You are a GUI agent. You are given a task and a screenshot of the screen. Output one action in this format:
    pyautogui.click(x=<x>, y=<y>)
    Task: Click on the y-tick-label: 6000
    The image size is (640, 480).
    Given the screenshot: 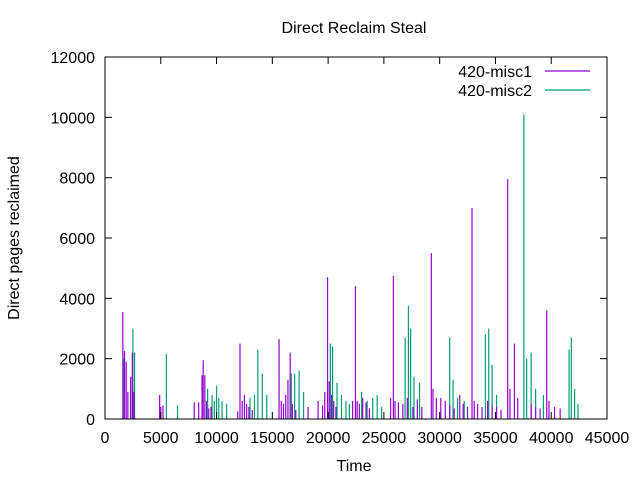 What is the action you would take?
    pyautogui.click(x=77, y=239)
    